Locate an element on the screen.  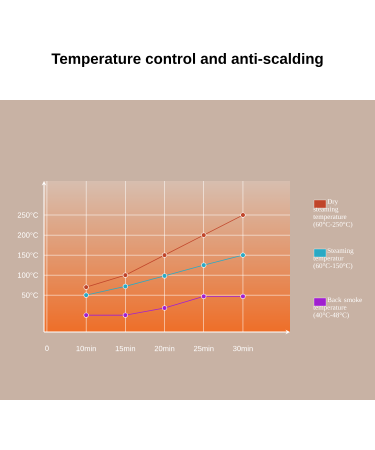
chart-title: Temperature control and anti-scalding is located at coordinates (187, 60).